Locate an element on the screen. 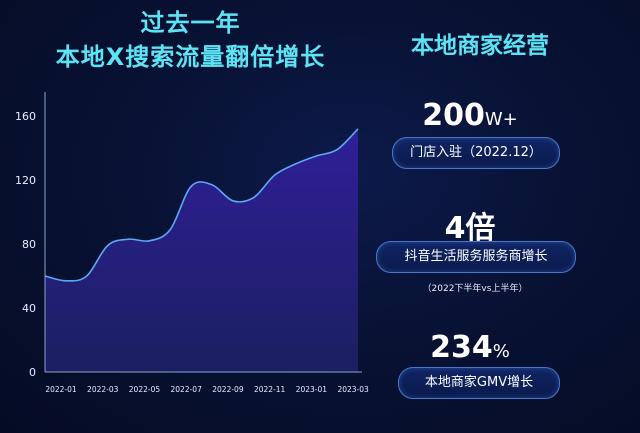 This screenshot has height=433, width=640. stat-gmv-value: 234% is located at coordinates (470, 347).